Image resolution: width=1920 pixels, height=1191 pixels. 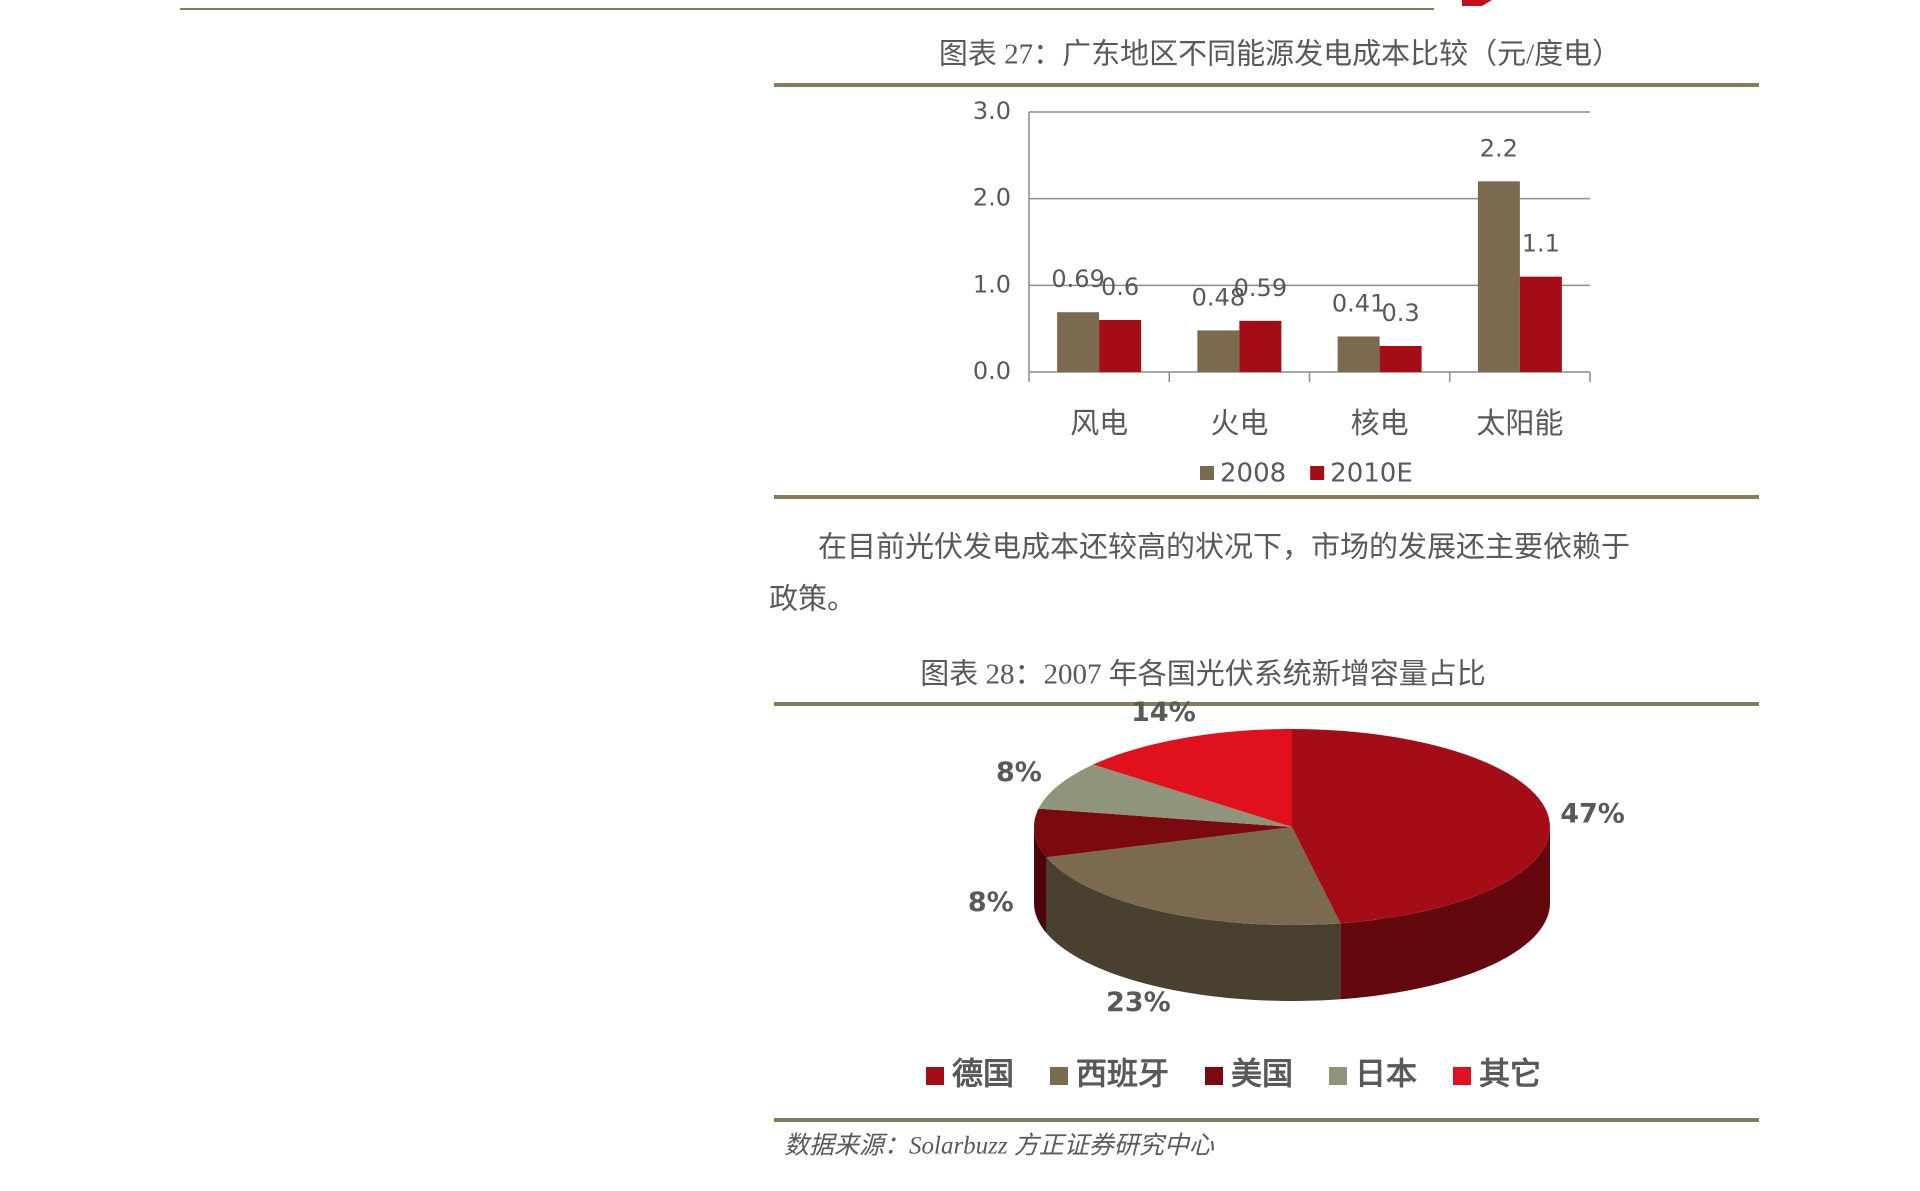 I want to click on legend-label: 日本, so click(x=1386, y=1075).